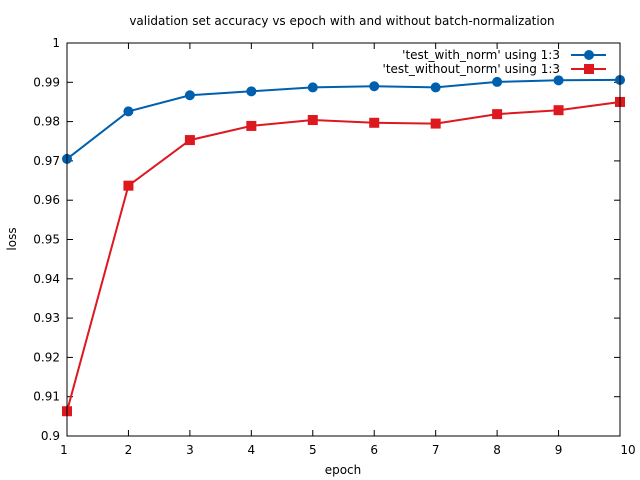  What do you see at coordinates (64, 450) in the screenshot?
I see `x-tick-label: 1` at bounding box center [64, 450].